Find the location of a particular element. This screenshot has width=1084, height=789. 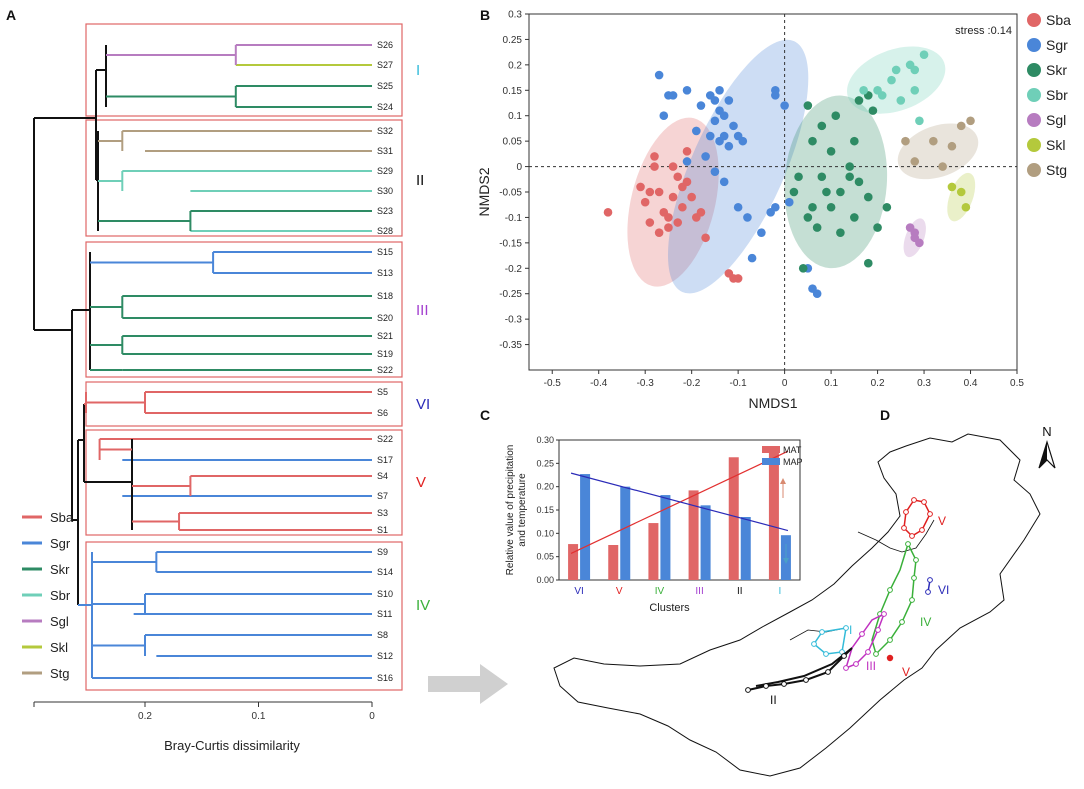

legend-b-label: Skr is located at coordinates (1056, 70).